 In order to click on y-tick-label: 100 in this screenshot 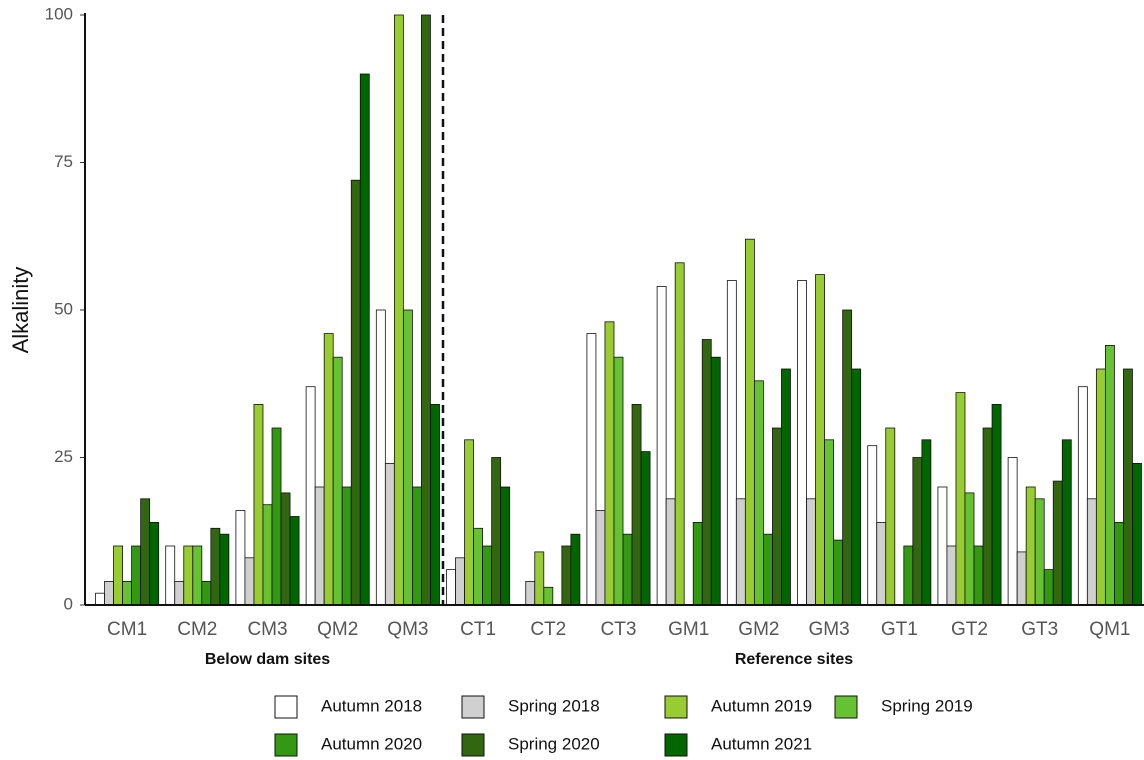, I will do `click(59, 13)`.